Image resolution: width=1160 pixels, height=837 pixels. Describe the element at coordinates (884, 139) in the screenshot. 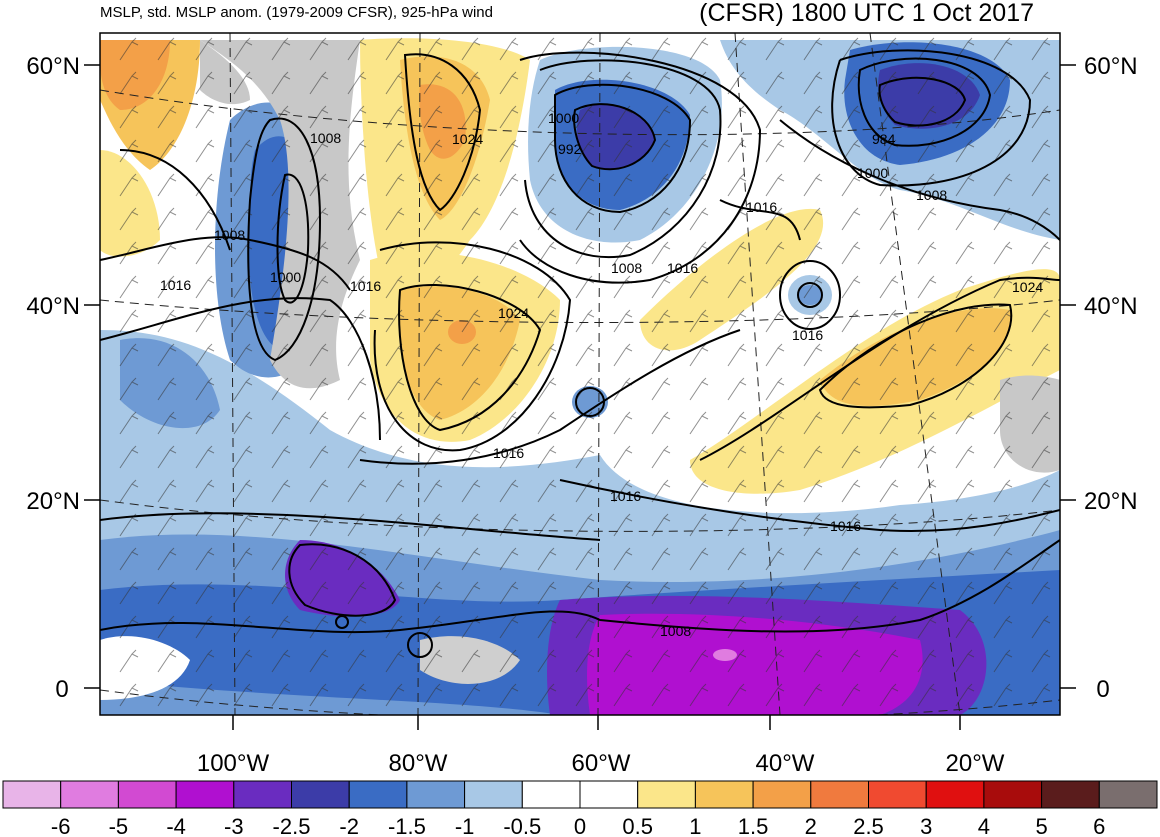

I see `isobar-label: 984` at that location.